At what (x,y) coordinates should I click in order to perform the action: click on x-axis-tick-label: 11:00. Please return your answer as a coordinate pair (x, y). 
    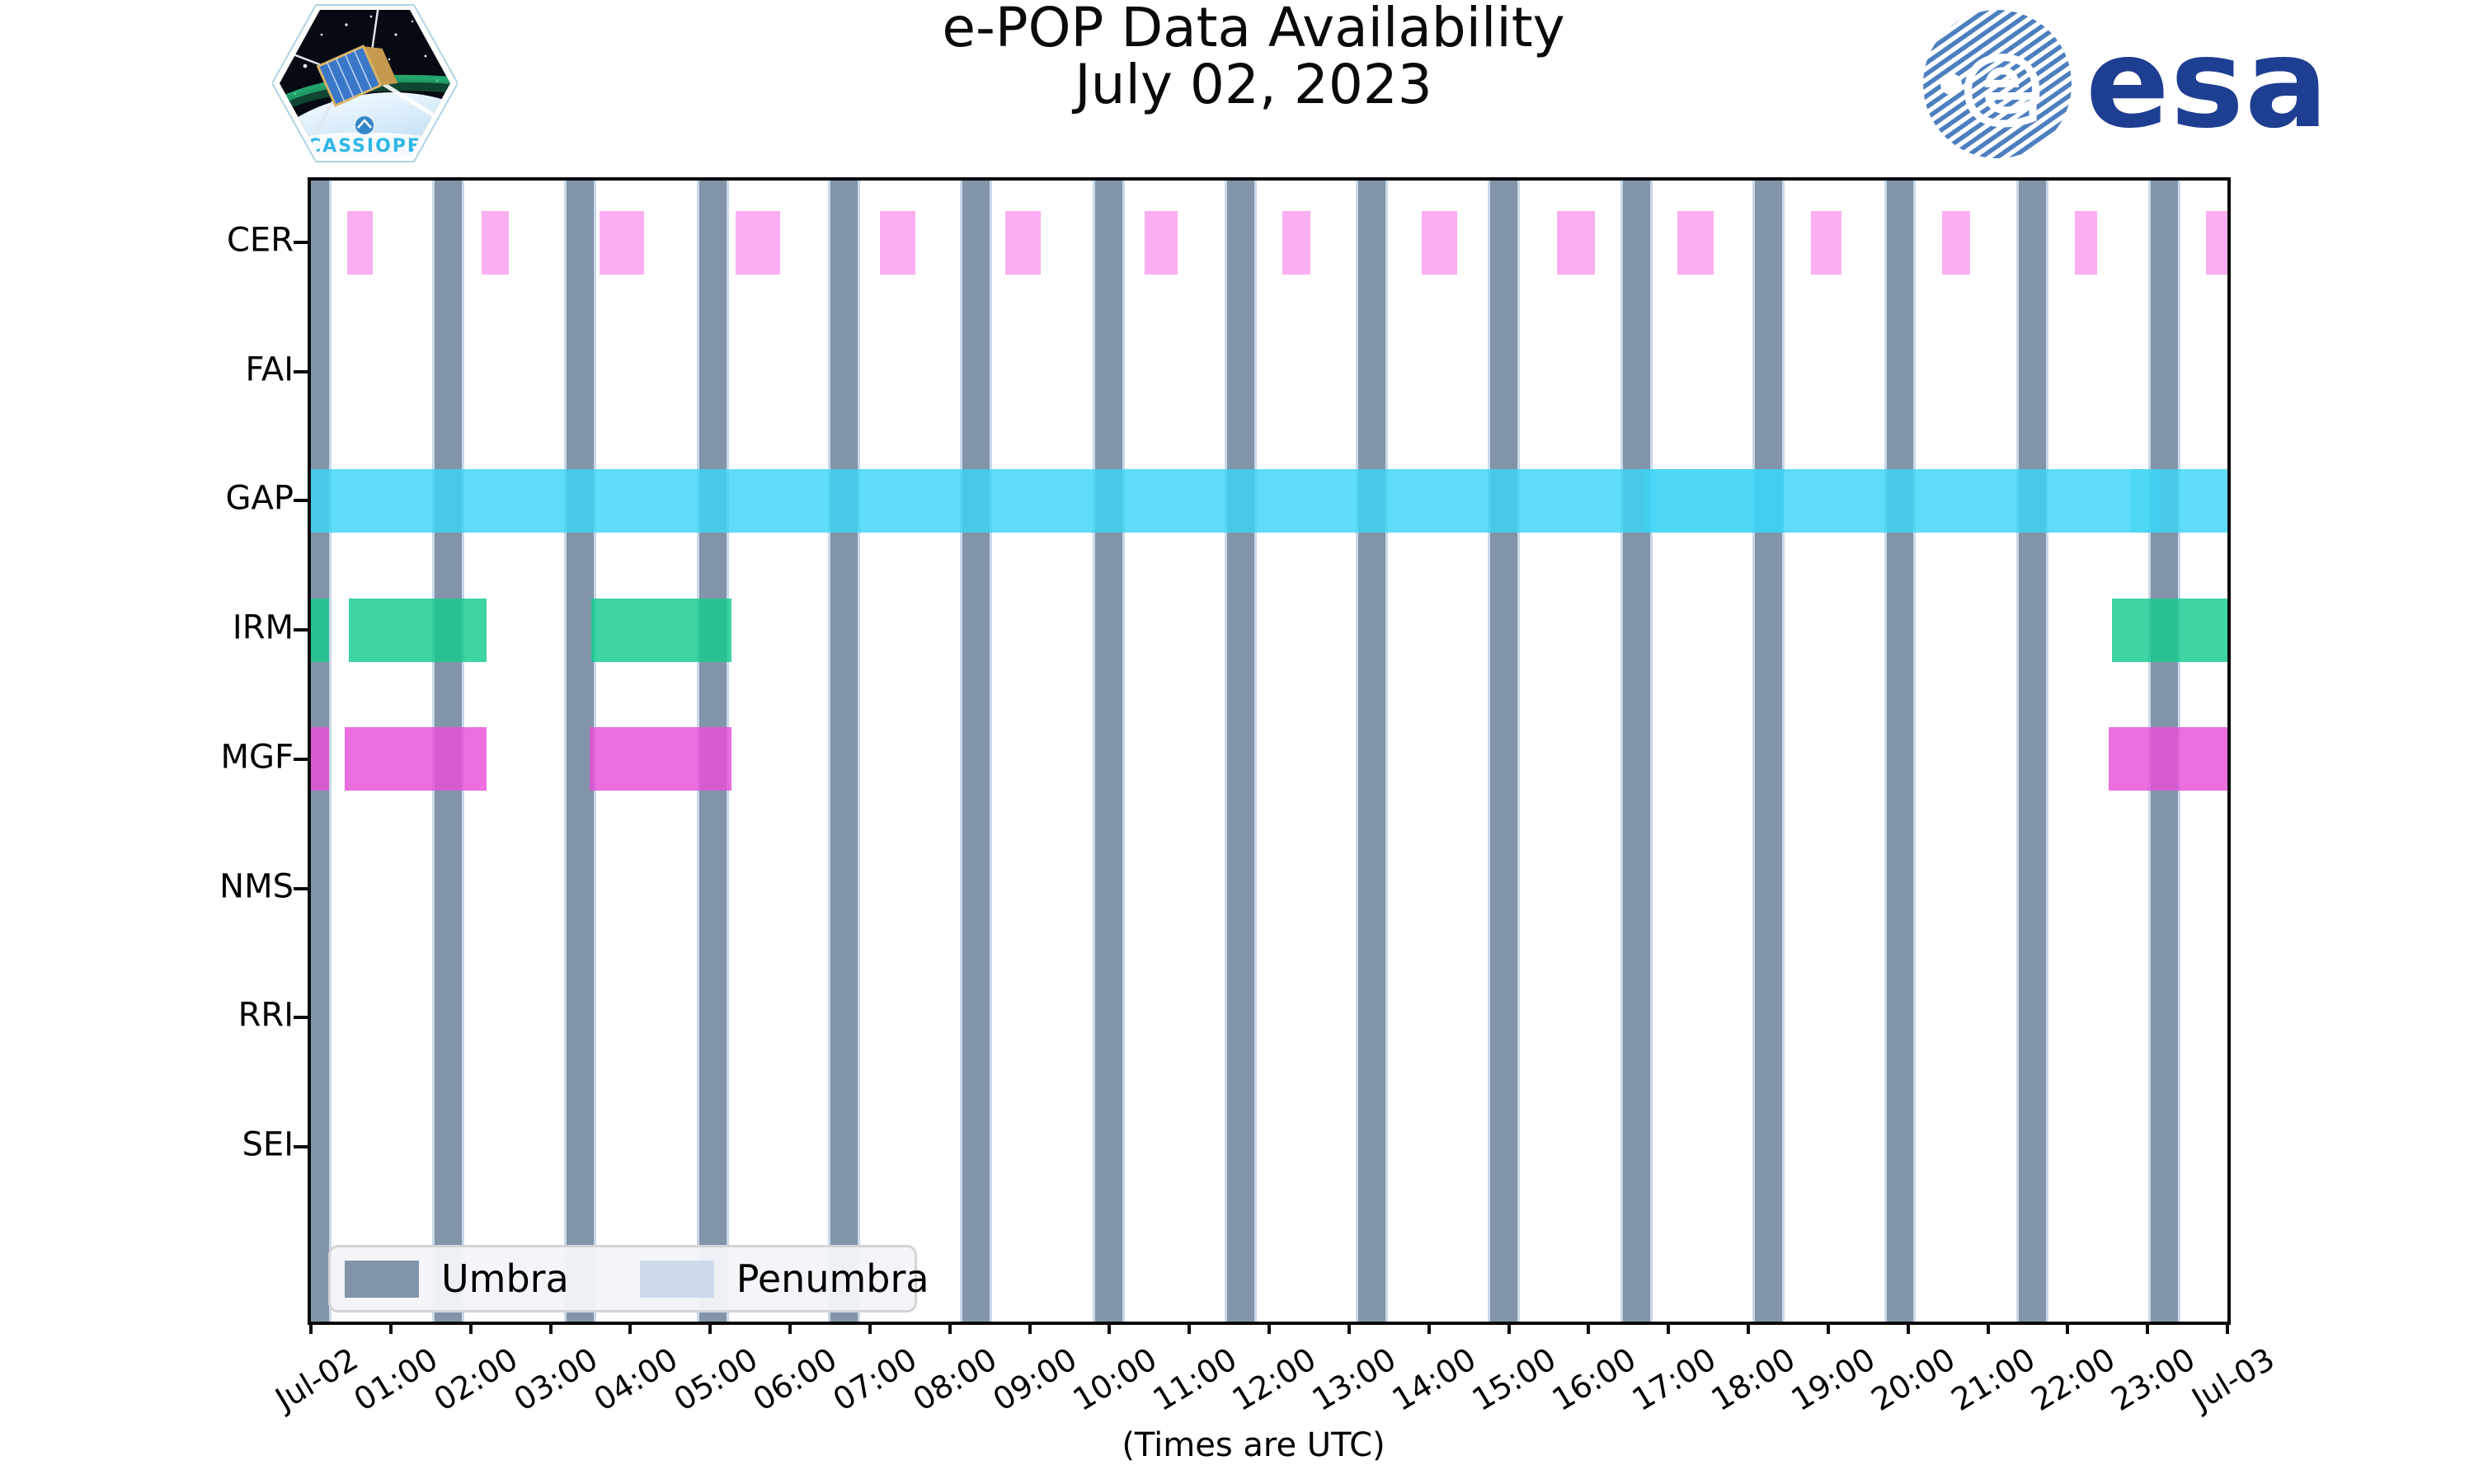
    Looking at the image, I should click on (1194, 1380).